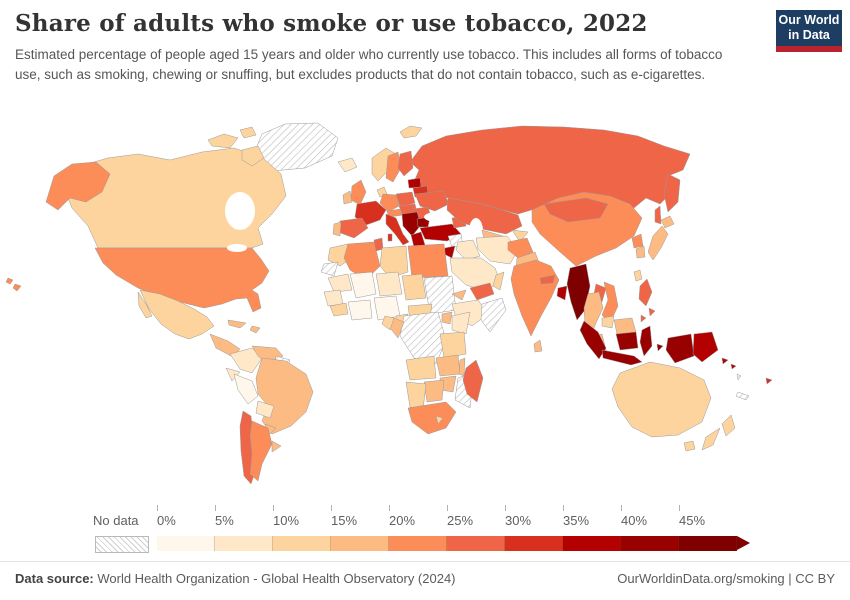 The height and width of the screenshot is (600, 850). I want to click on region-new-caledonia, so click(742, 396).